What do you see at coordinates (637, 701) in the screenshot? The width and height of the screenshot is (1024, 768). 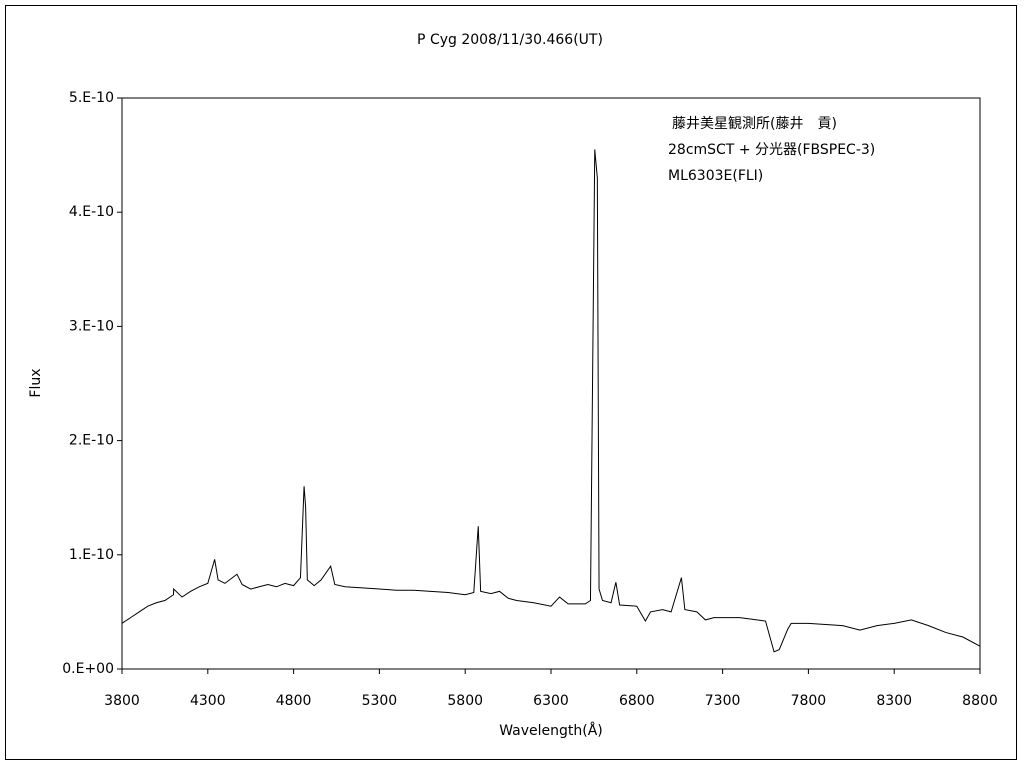 I see `x-tick-label: 6800` at bounding box center [637, 701].